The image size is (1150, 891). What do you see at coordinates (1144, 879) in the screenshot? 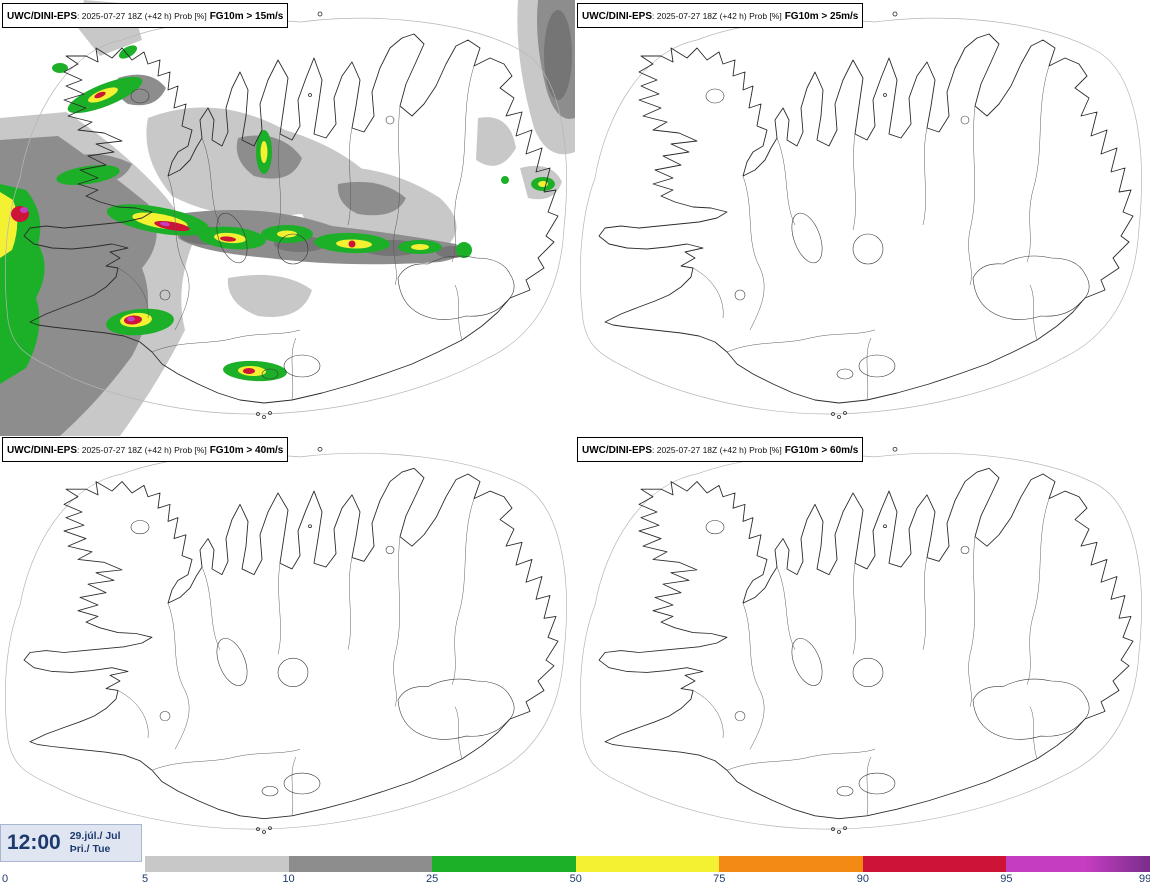
I see `legend-tick: 99` at bounding box center [1144, 879].